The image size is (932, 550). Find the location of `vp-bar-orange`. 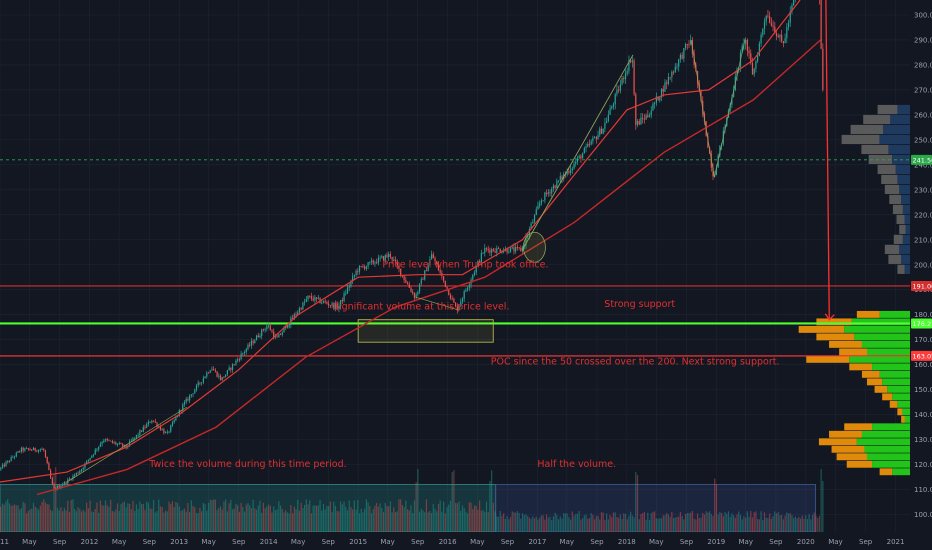

vp-bar-orange is located at coordinates (887, 397).